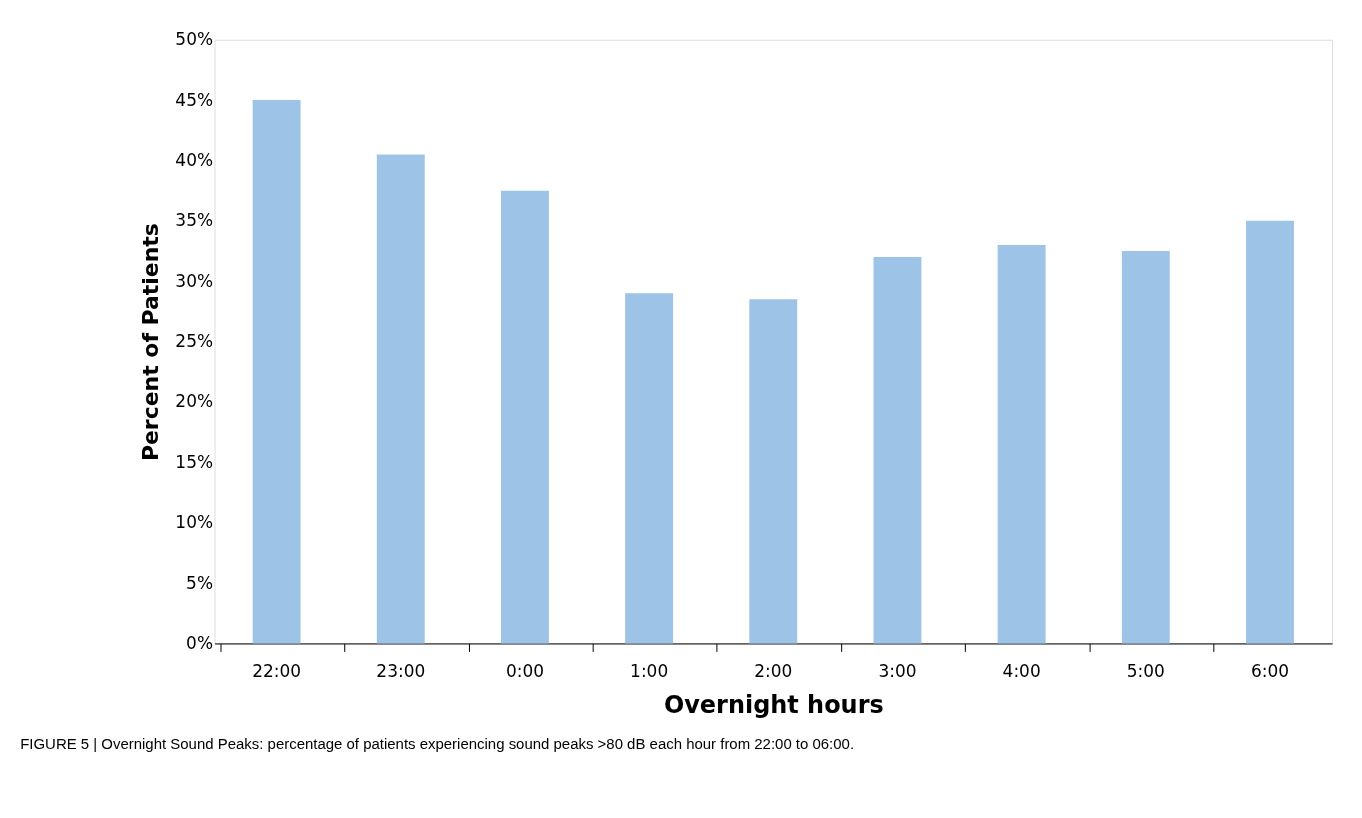 Image resolution: width=1362 pixels, height=818 pixels. I want to click on x-tick-label: 6:00, so click(1270, 670).